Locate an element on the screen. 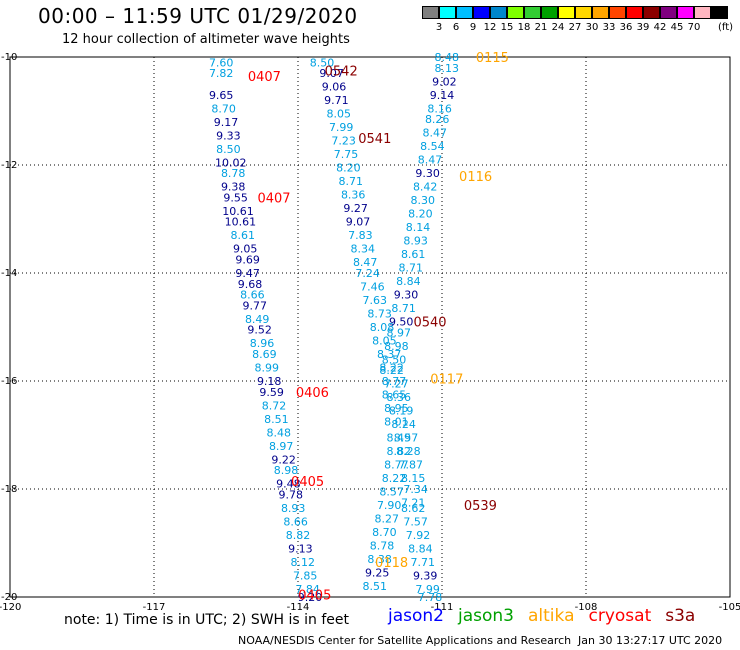  pass-time-label: 0539 is located at coordinates (480, 506).